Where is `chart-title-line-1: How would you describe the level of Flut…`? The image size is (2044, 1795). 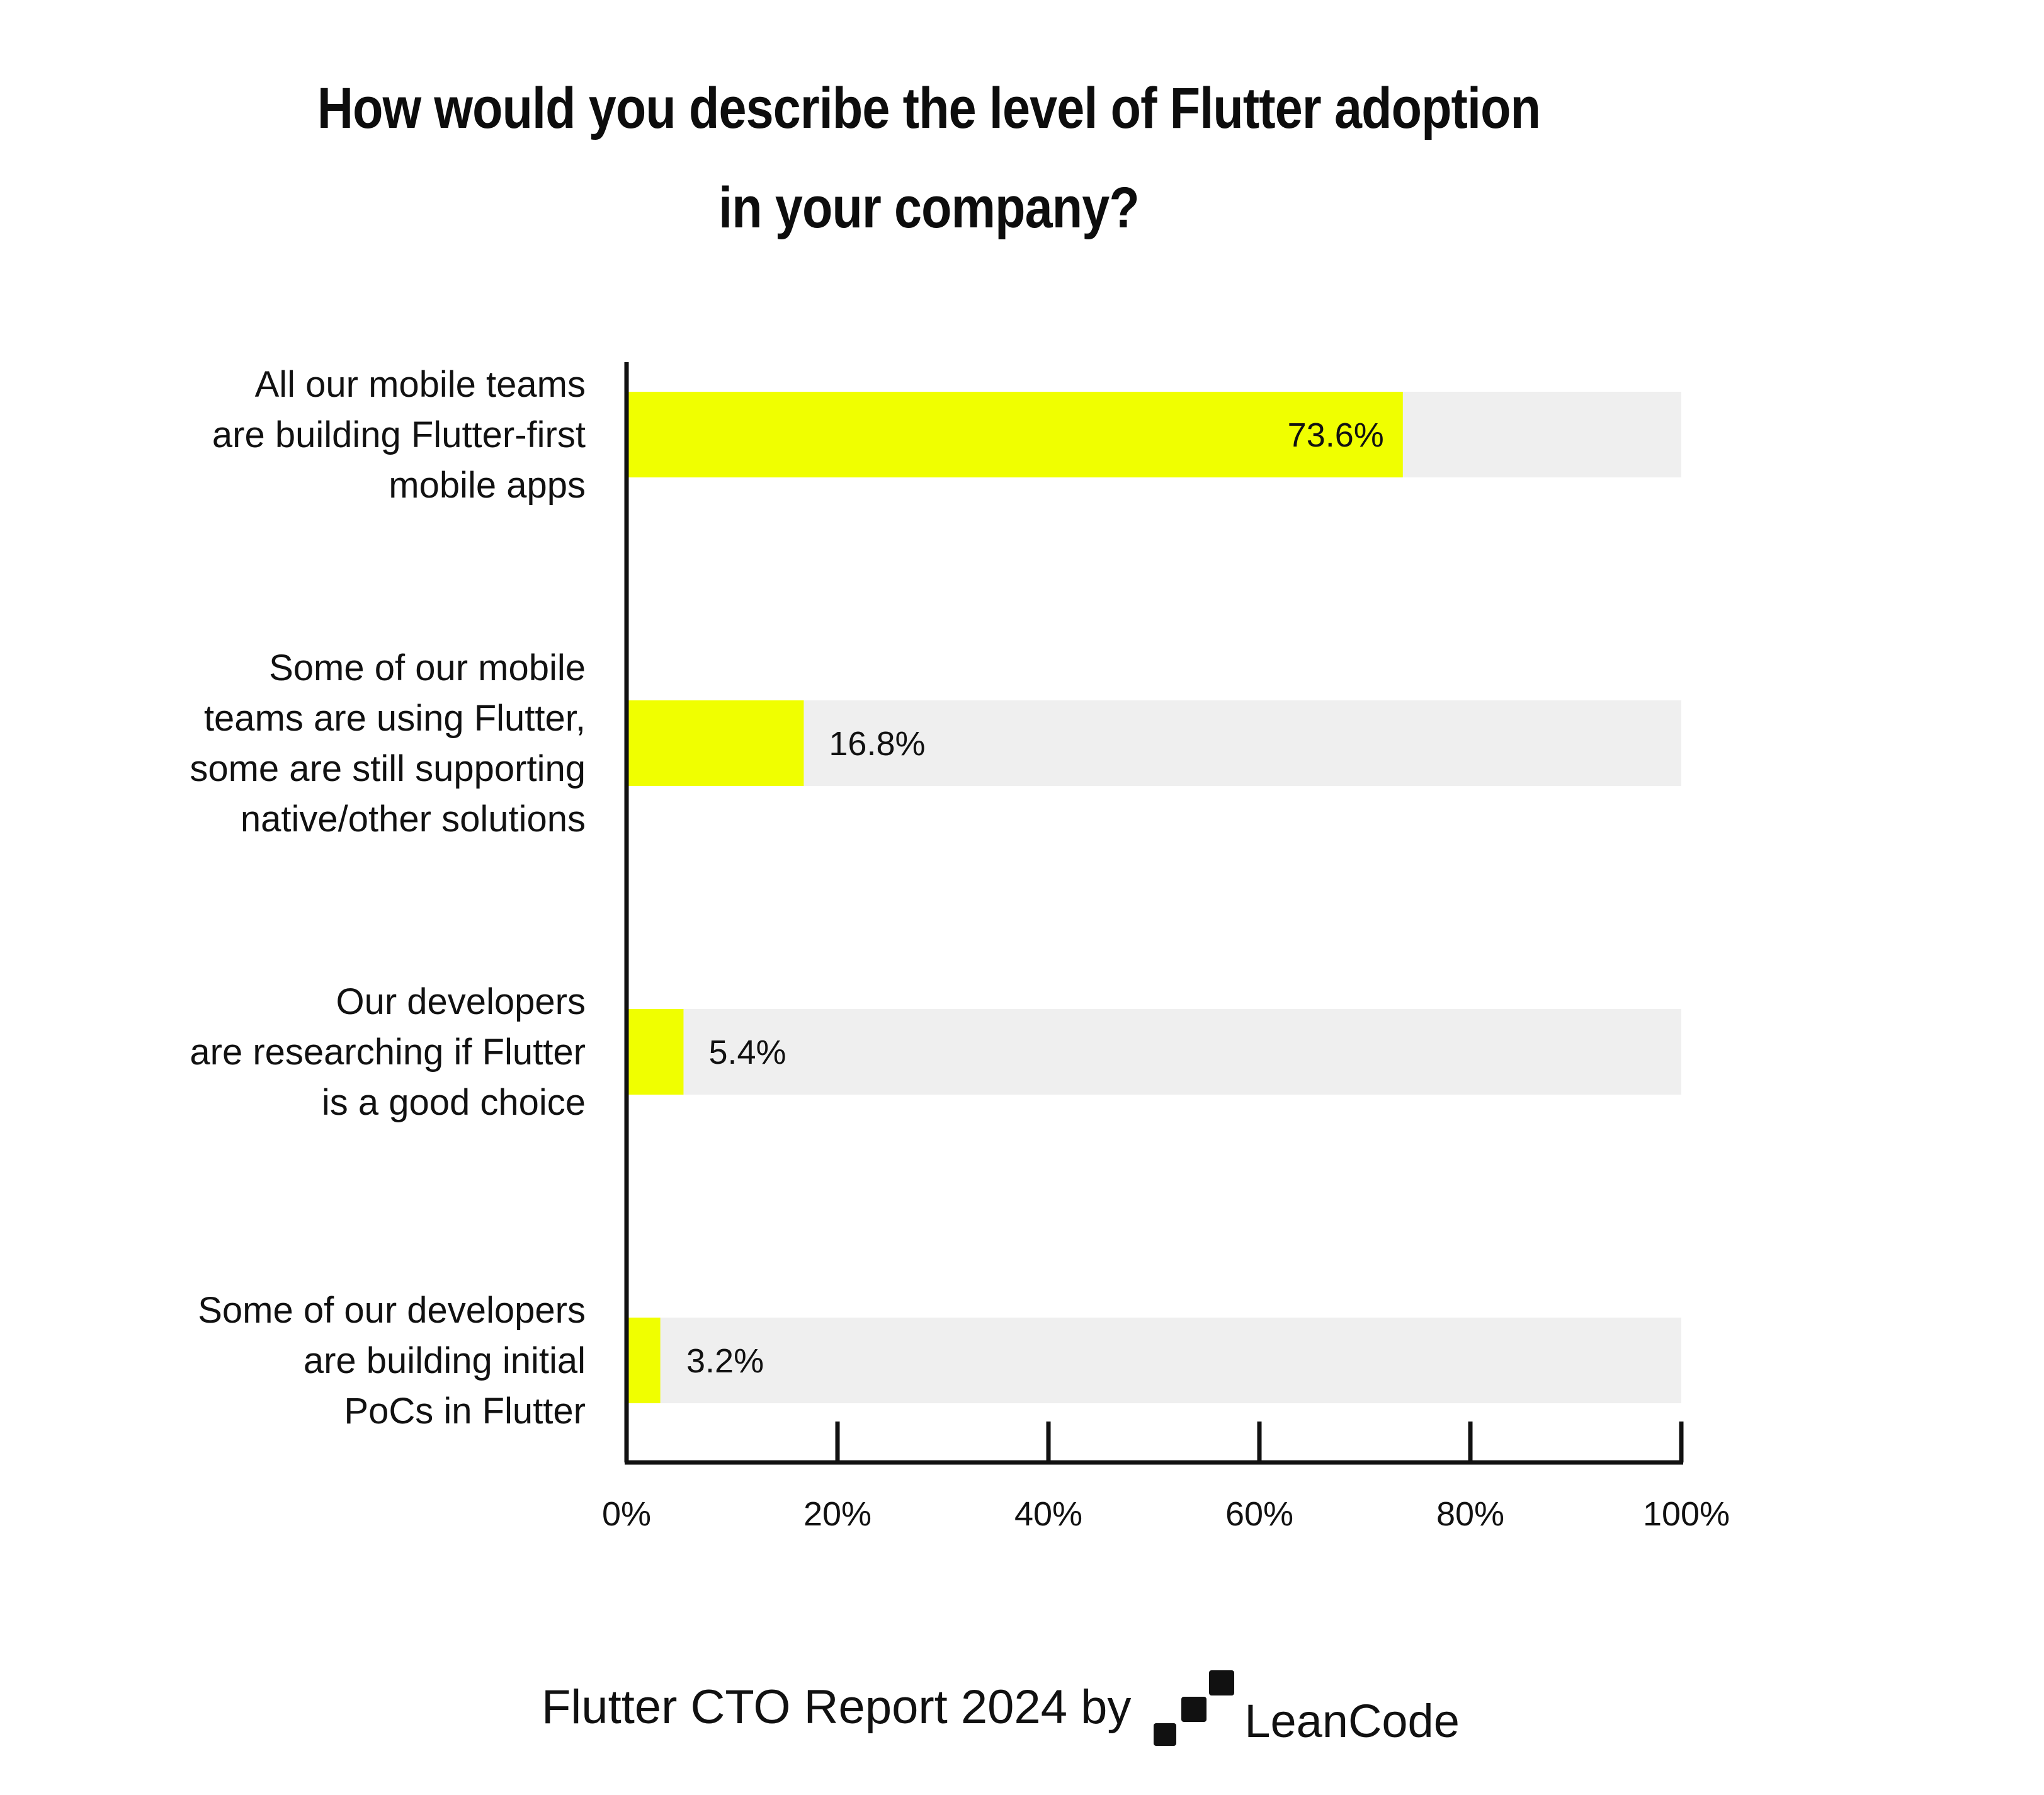
chart-title-line-1: How would you describe the level of Flut… is located at coordinates (929, 108).